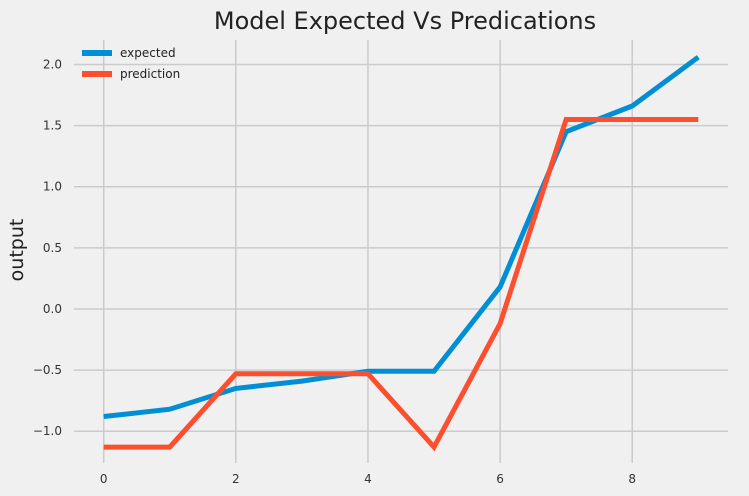  What do you see at coordinates (52, 309) in the screenshot?
I see `y-tick-label: 0.0` at bounding box center [52, 309].